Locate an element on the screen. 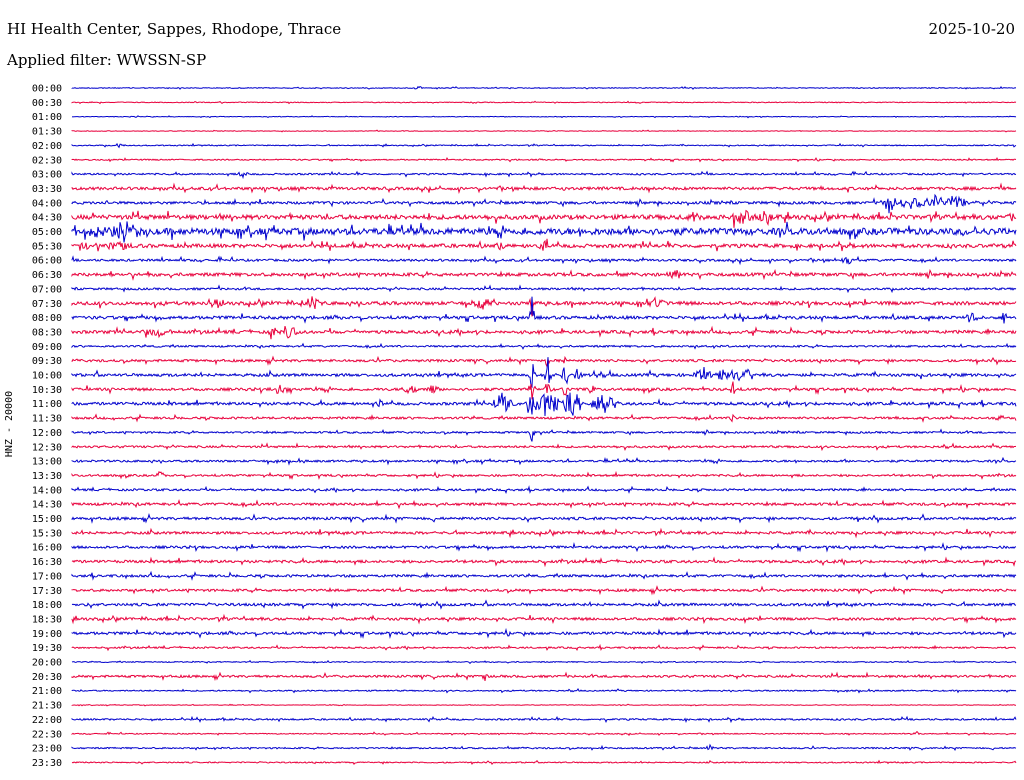 The image size is (1024, 780). row-time-label: 03:00 is located at coordinates (47, 175).